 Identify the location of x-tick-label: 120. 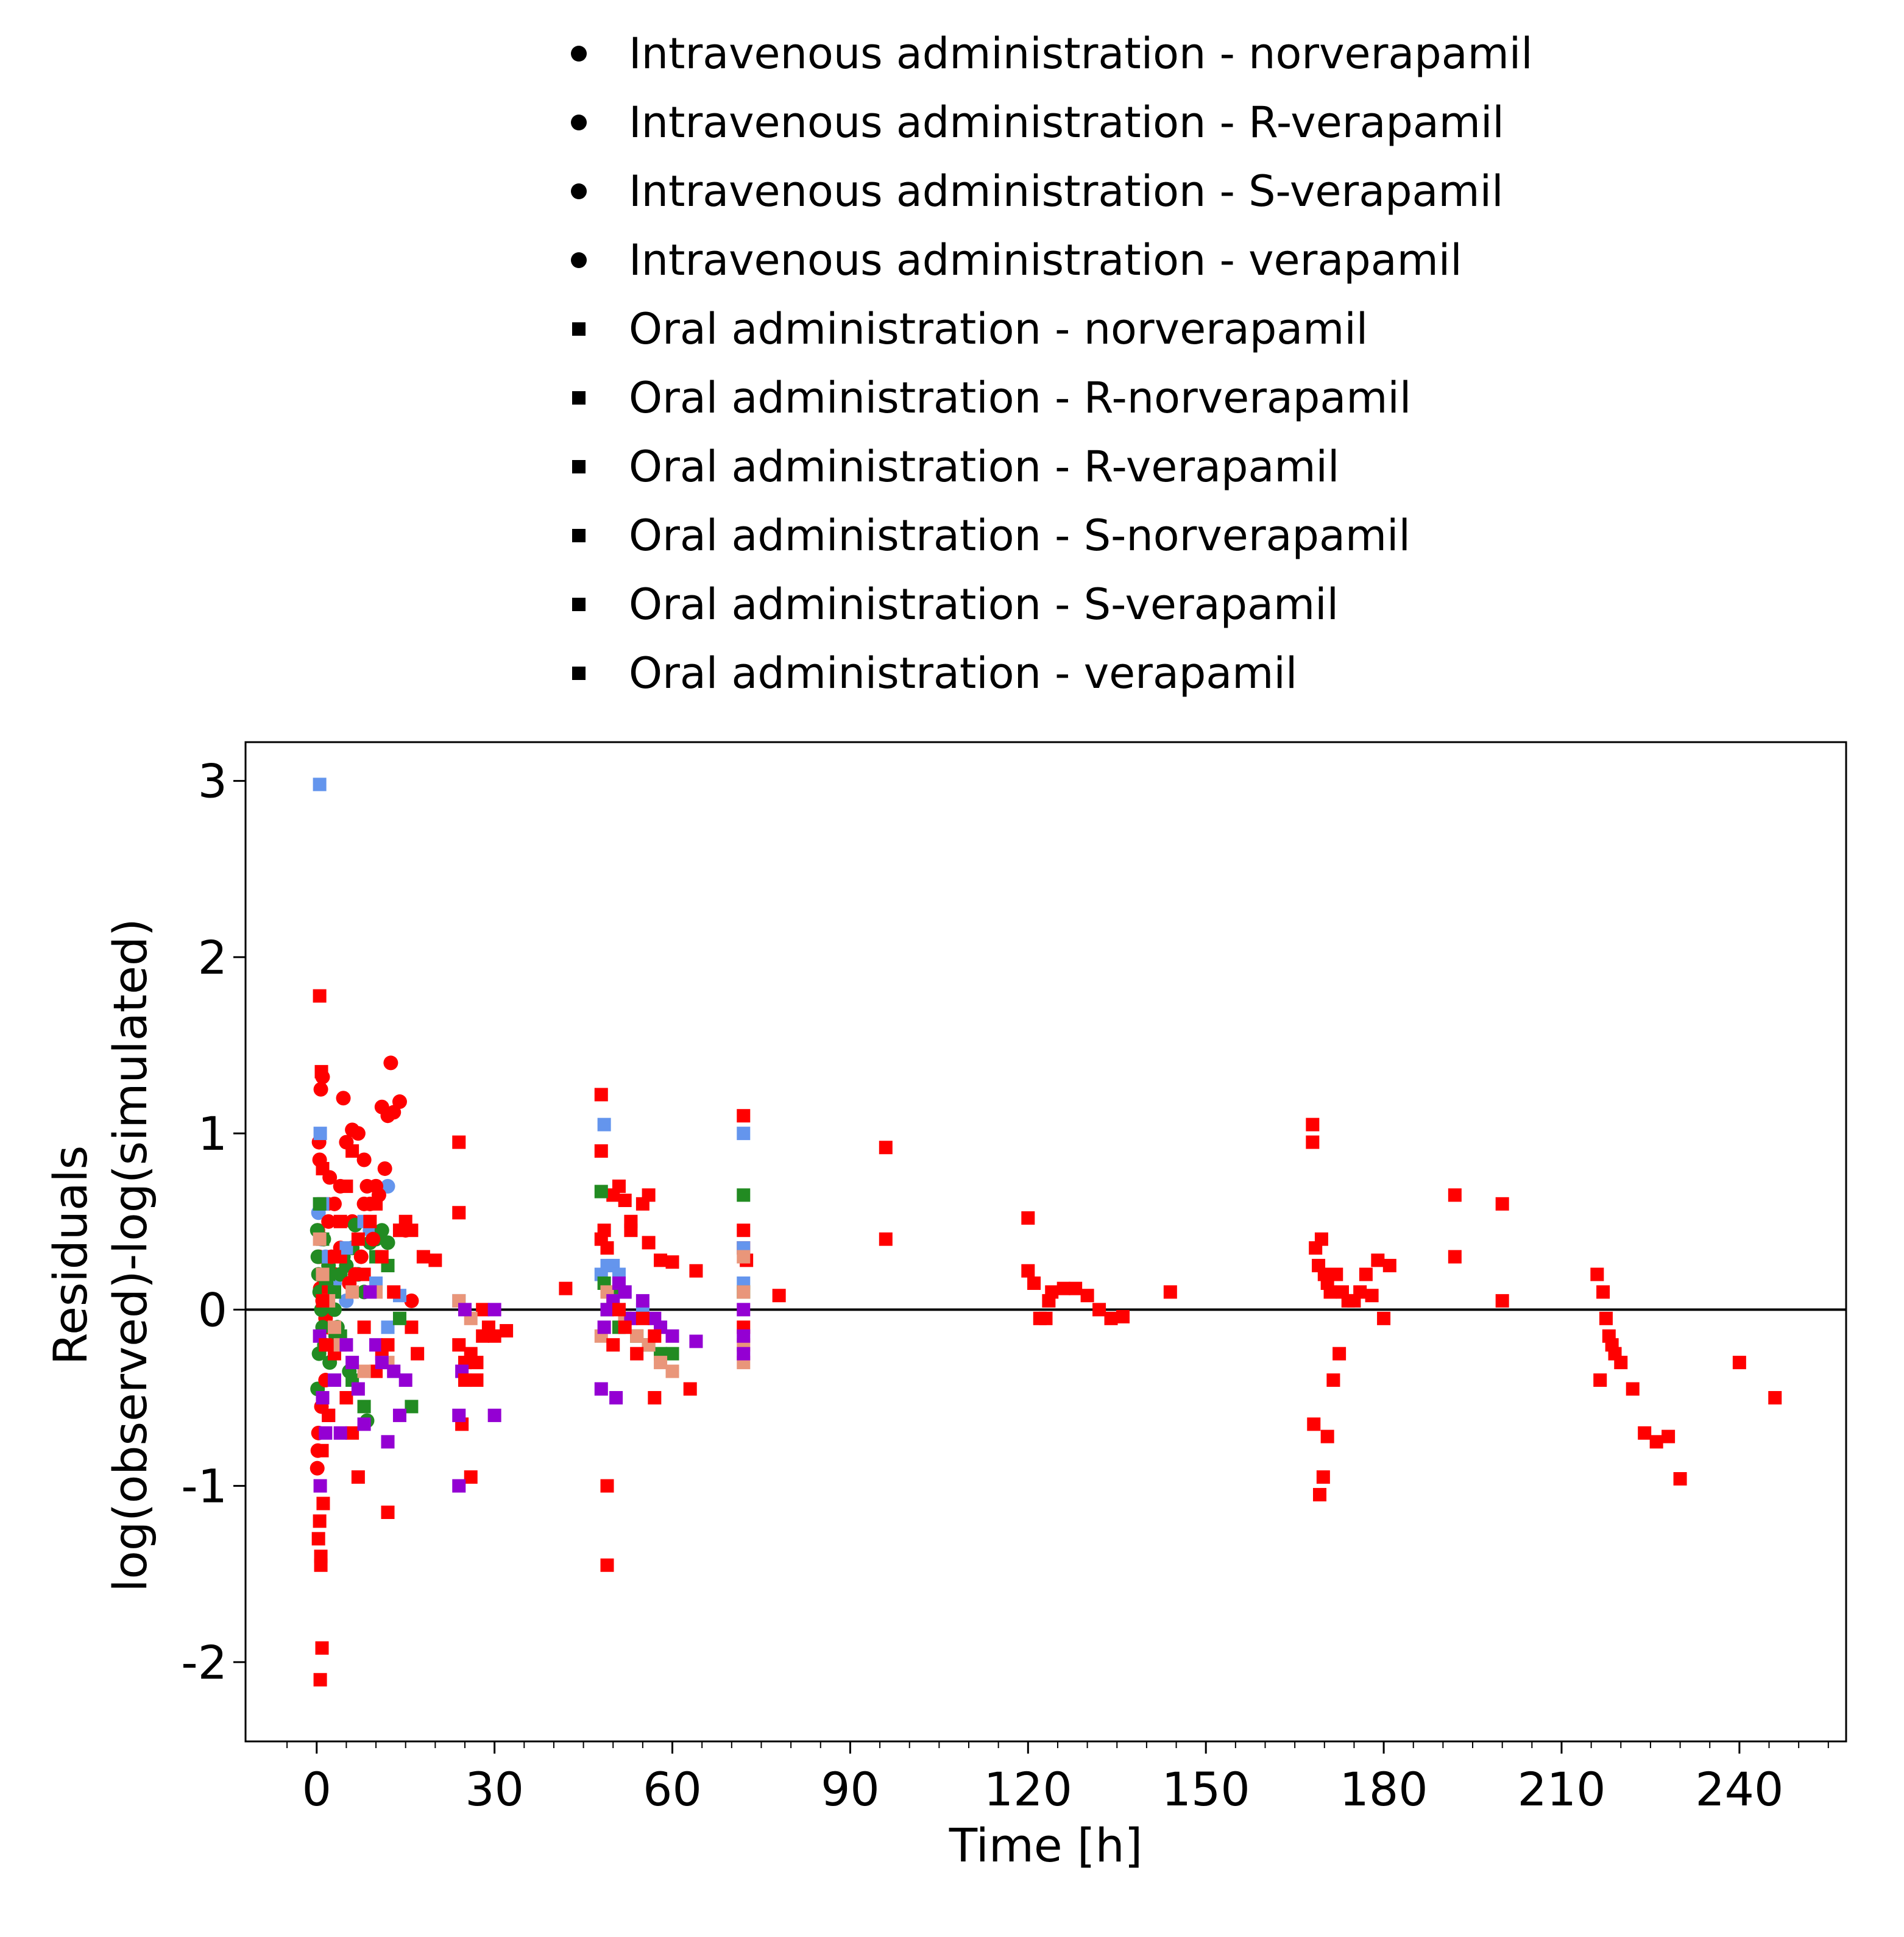
(1028, 1789).